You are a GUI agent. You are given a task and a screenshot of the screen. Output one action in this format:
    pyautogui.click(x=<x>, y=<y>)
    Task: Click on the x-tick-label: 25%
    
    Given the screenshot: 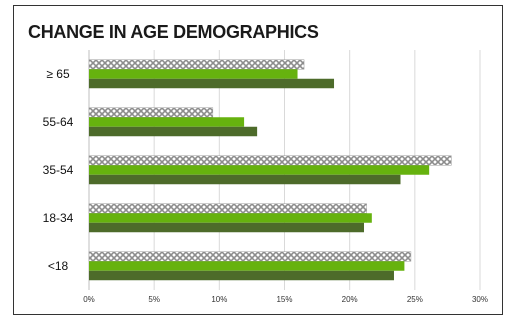 What is the action you would take?
    pyautogui.click(x=415, y=299)
    